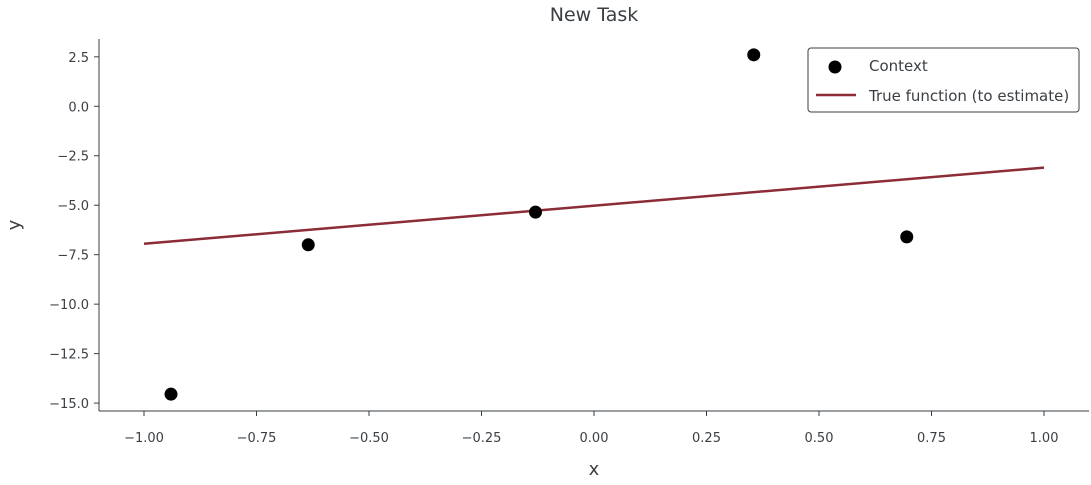 The image size is (1091, 485). What do you see at coordinates (819, 438) in the screenshot?
I see `x-tick-label: 0.50` at bounding box center [819, 438].